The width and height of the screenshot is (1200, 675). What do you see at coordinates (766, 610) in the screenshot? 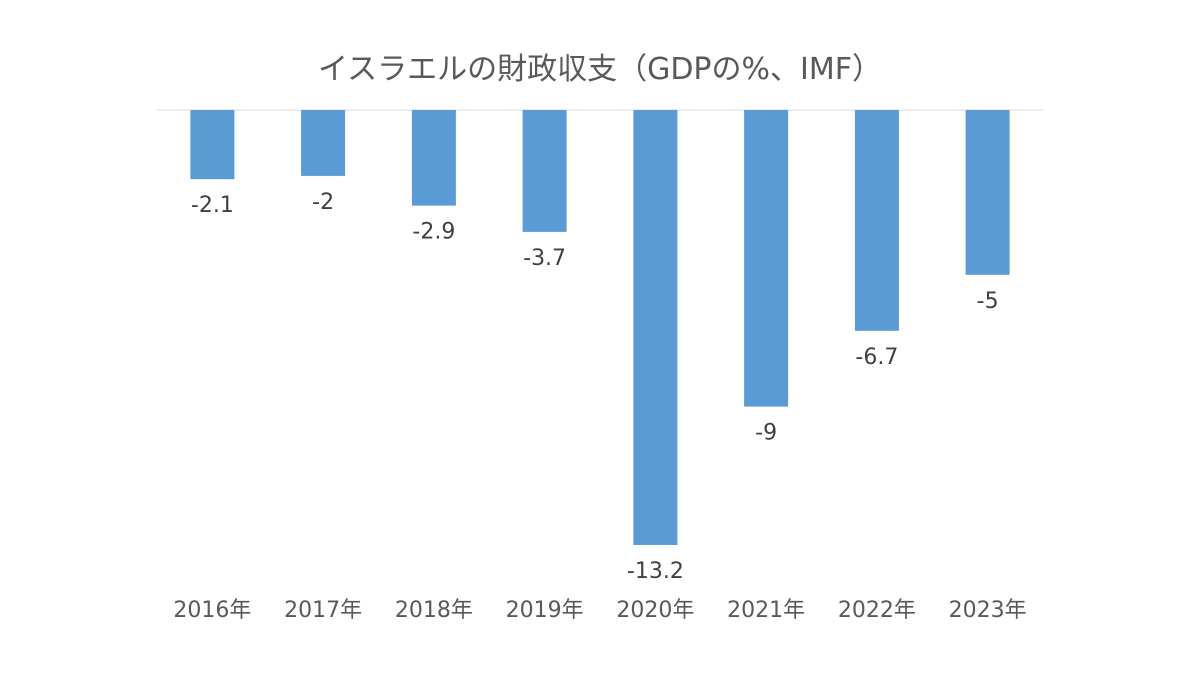
I see `x-tick-label-2021年: 2021年` at bounding box center [766, 610].